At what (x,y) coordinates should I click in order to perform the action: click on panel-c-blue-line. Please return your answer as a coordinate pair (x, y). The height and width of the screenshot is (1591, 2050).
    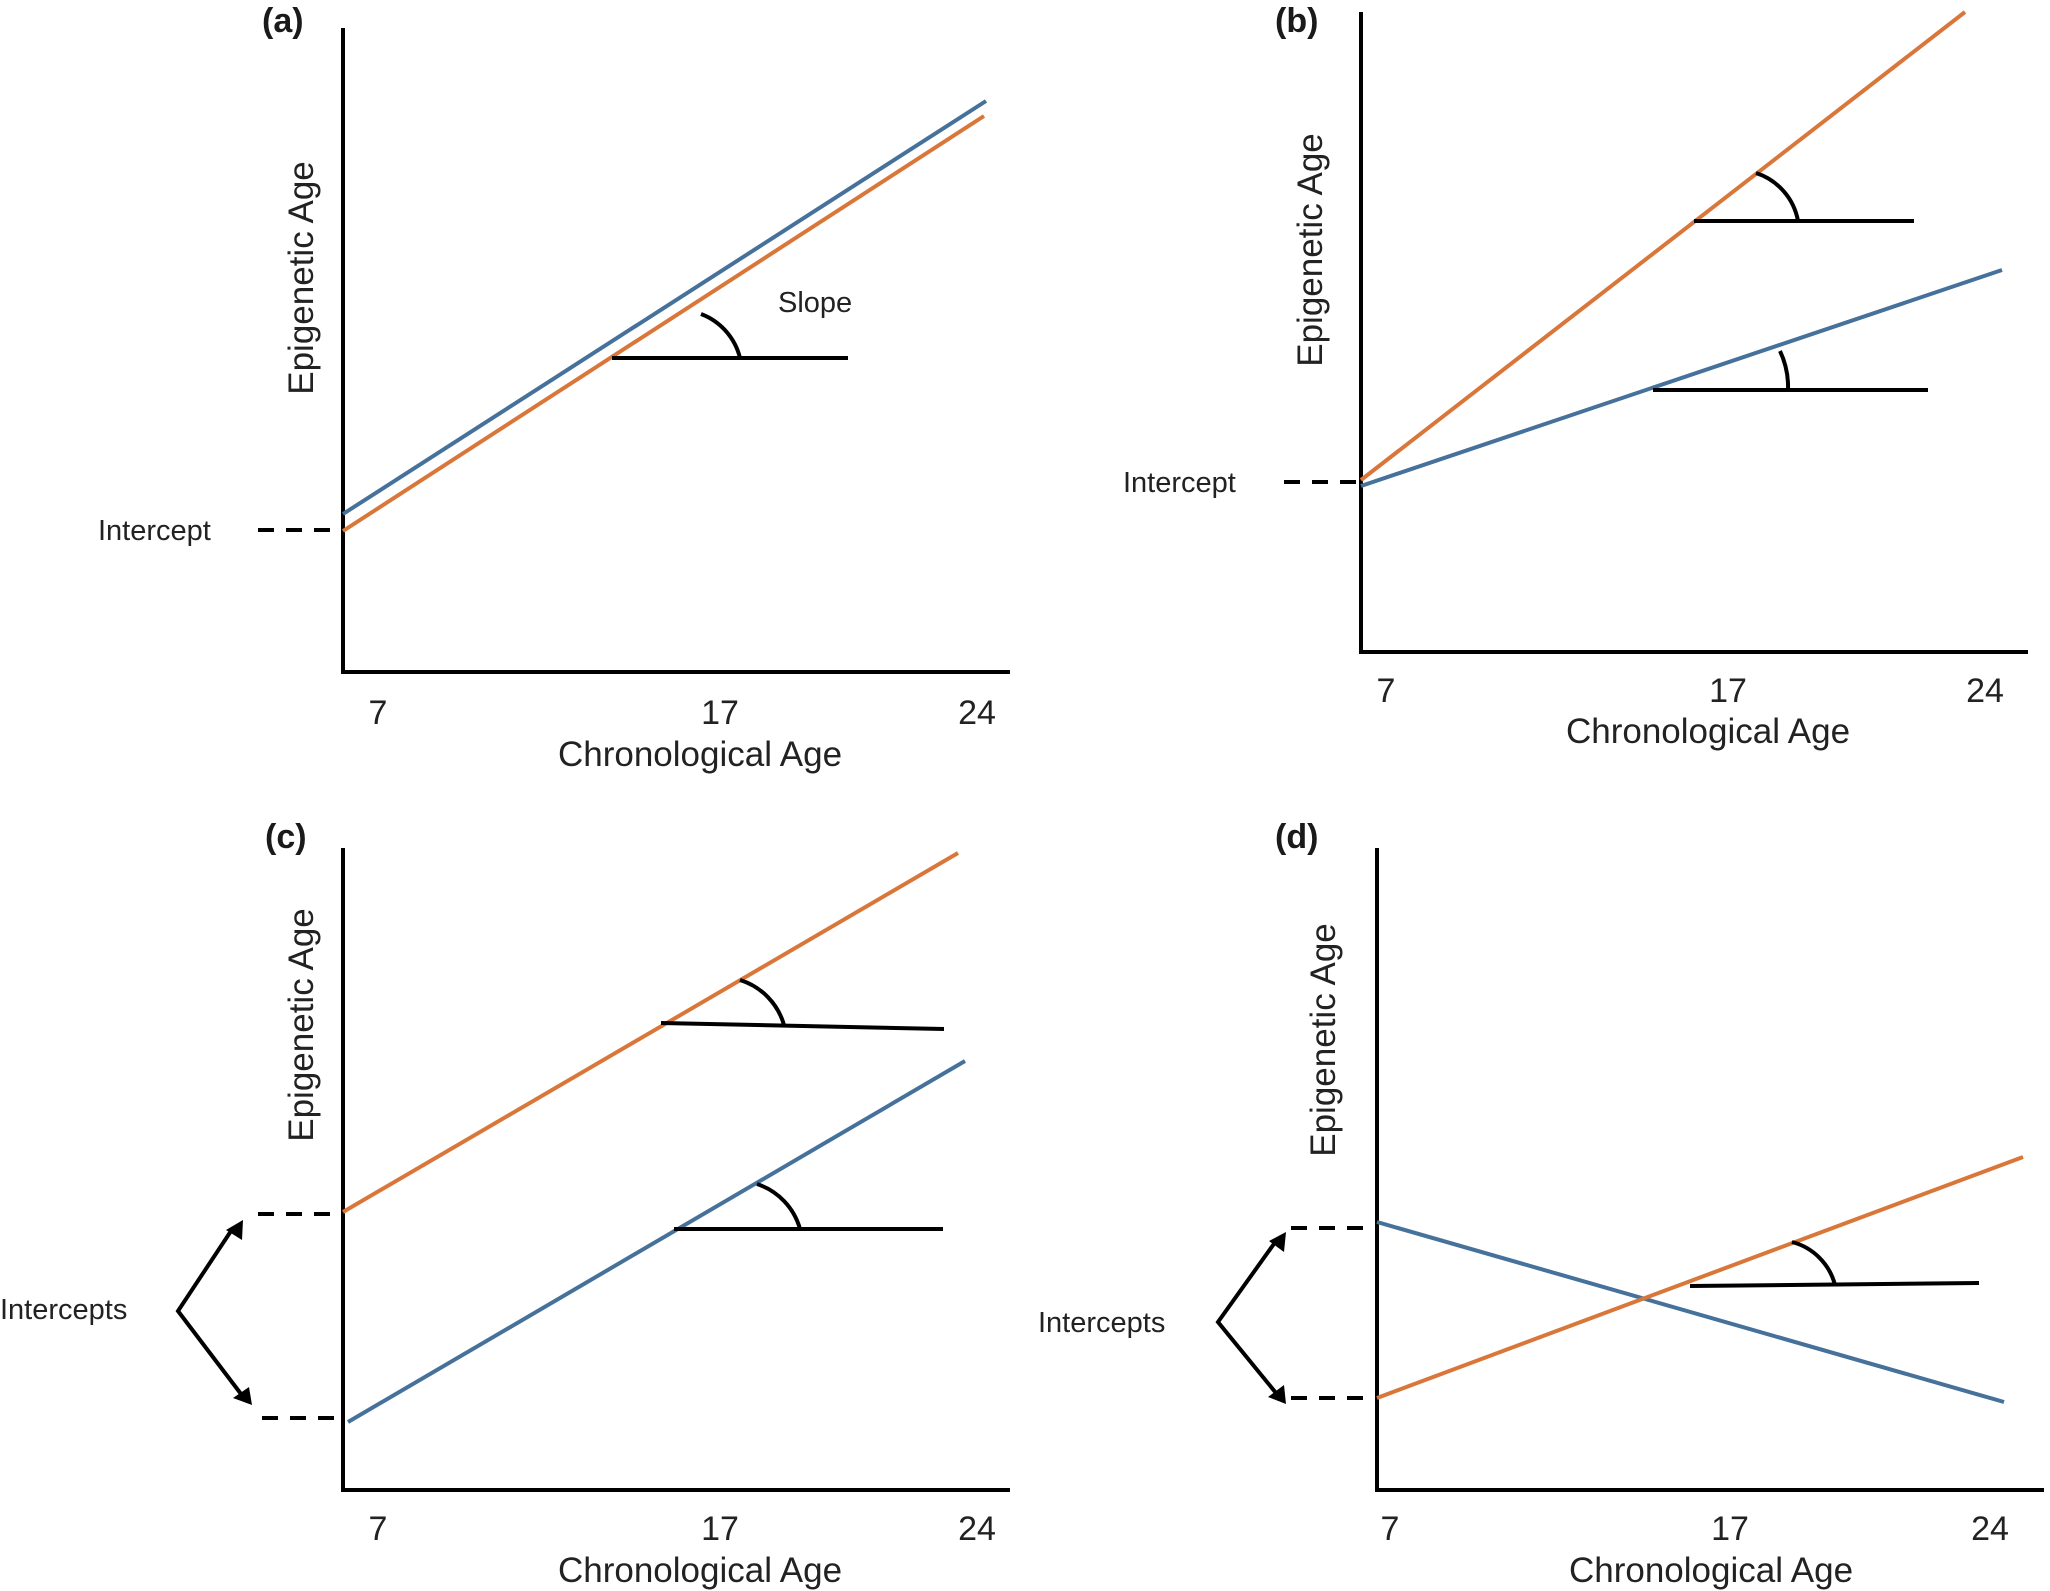
    Looking at the image, I should click on (656, 1241).